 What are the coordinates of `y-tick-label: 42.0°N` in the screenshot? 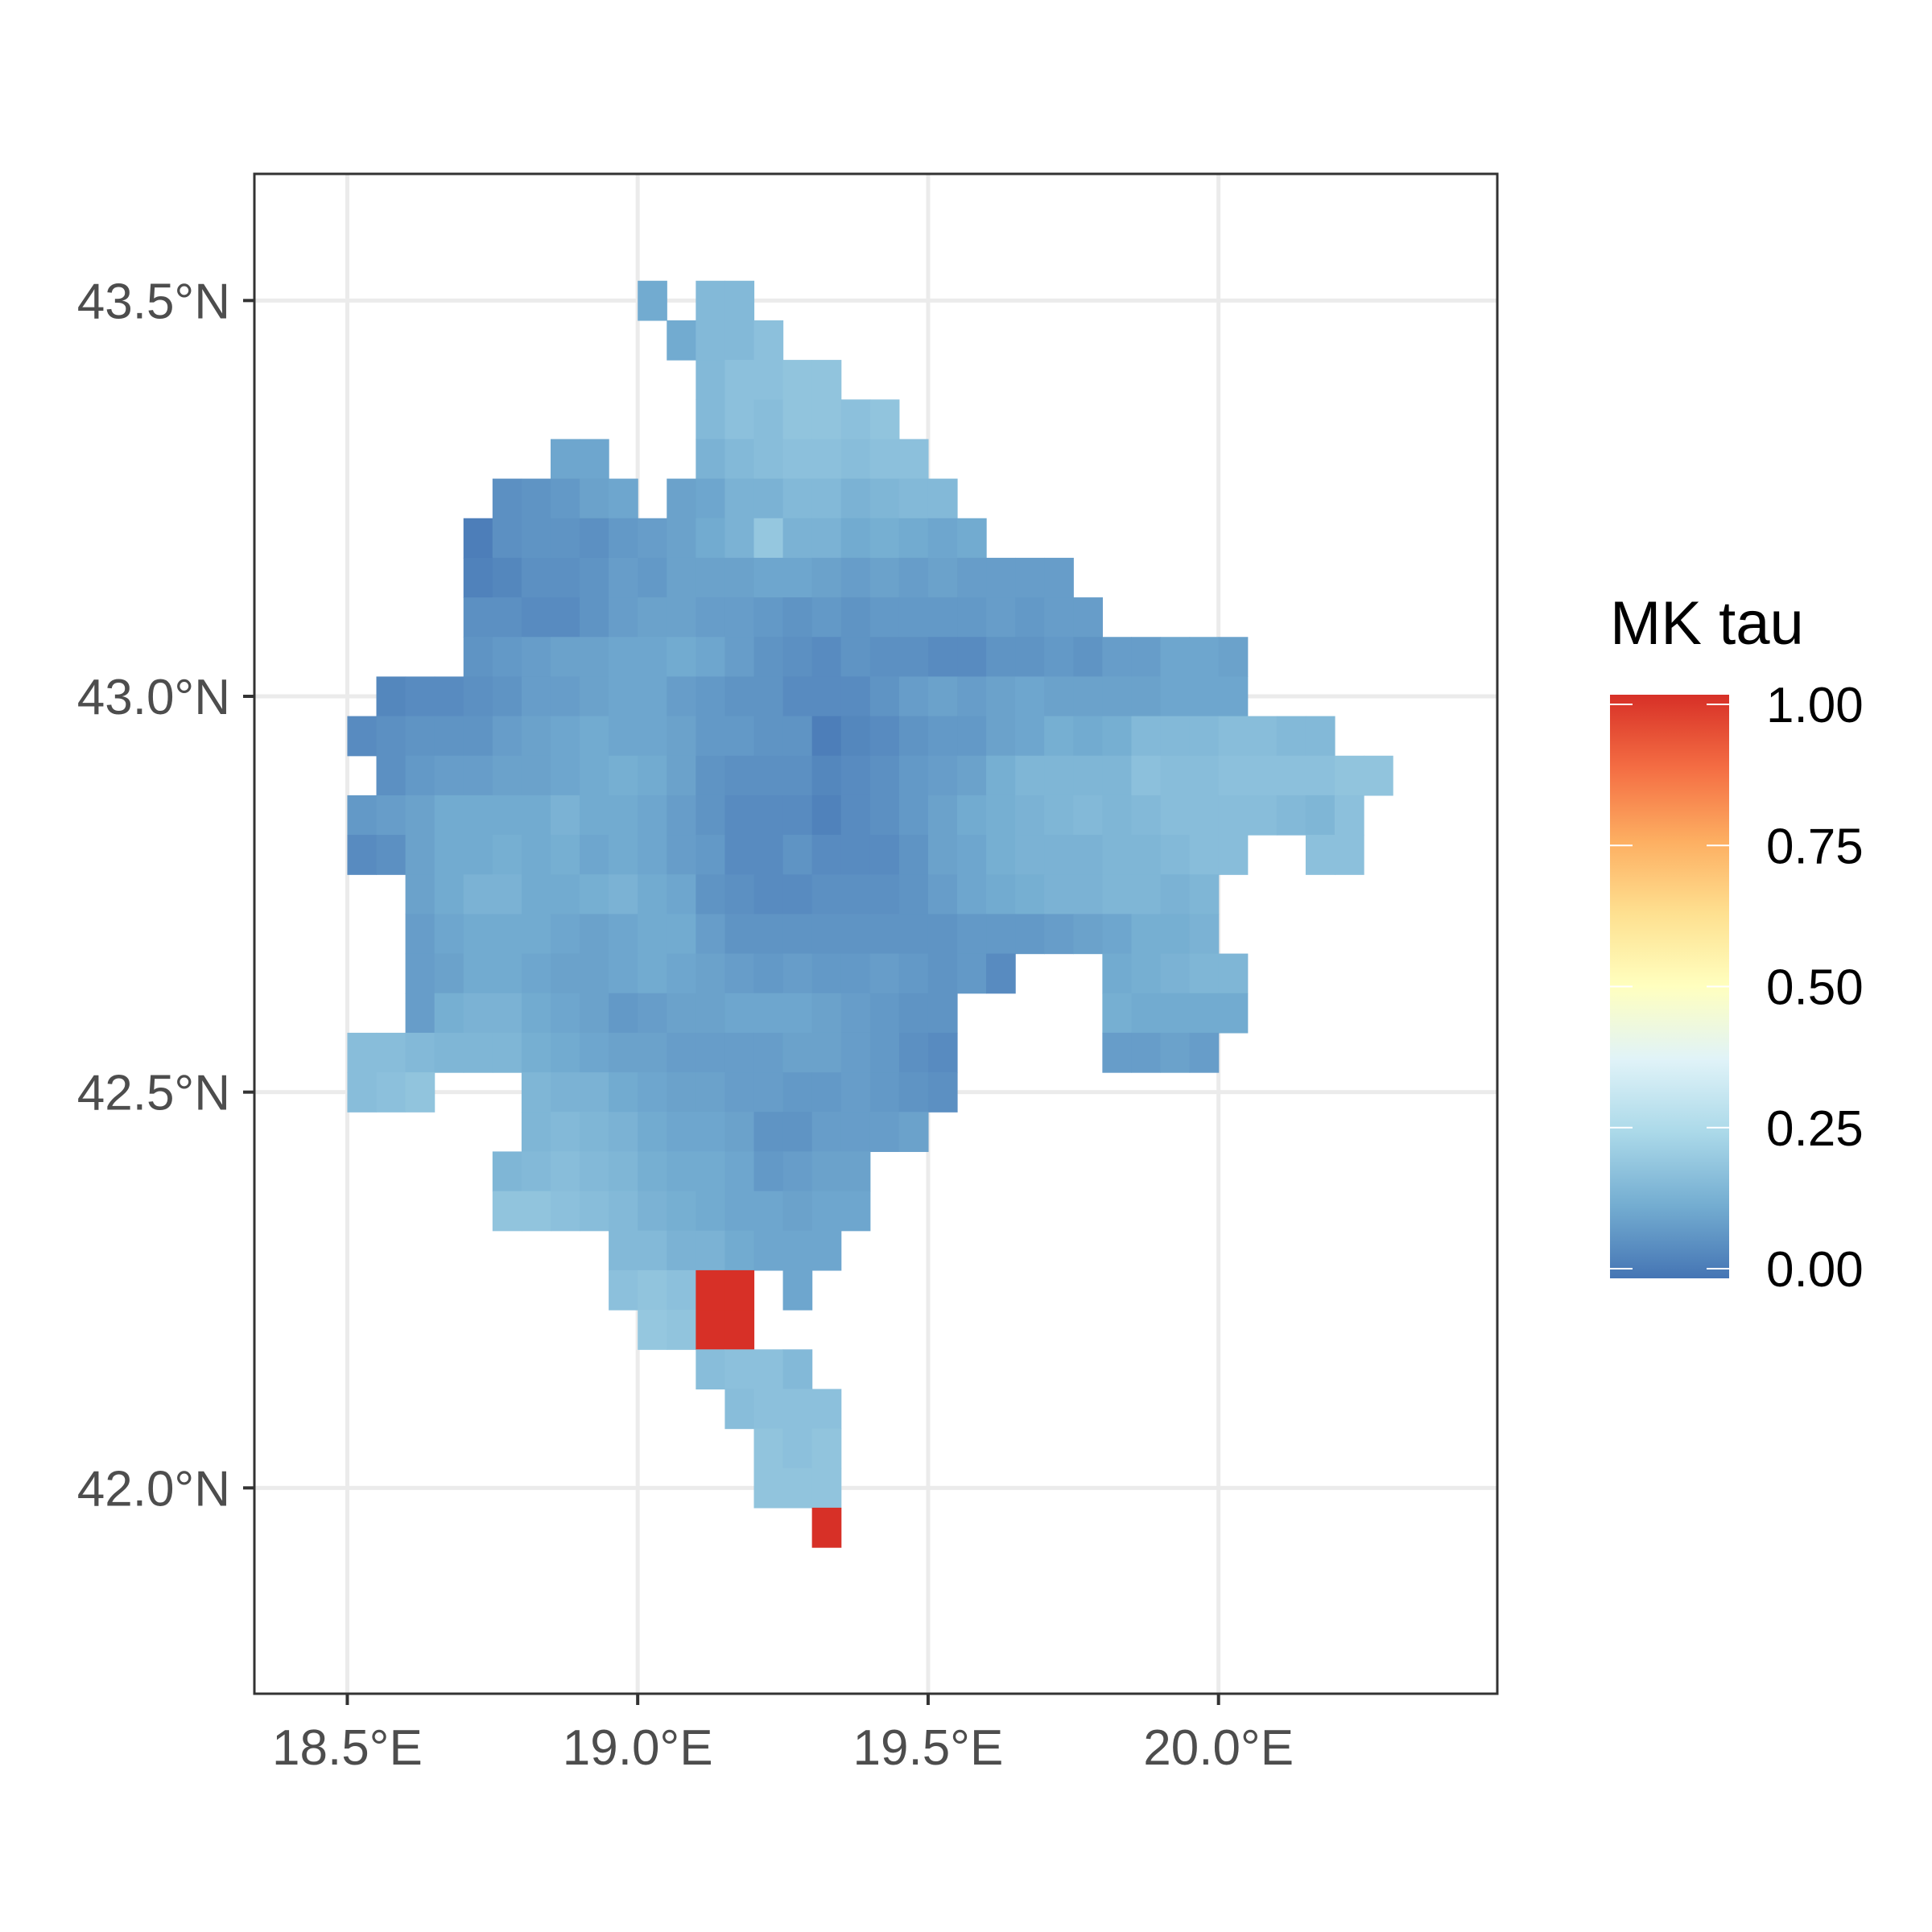 It's located at (153, 1489).